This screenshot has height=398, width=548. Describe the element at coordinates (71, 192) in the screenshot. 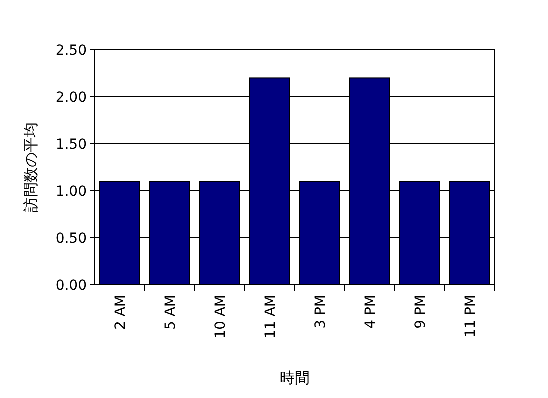

I see `y-tick-label: 1.00` at that location.